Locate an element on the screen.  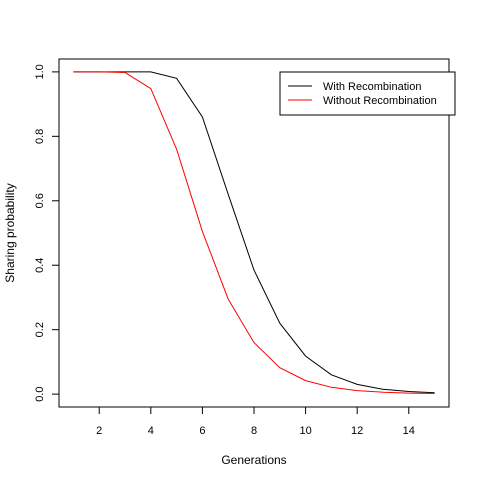
x-tick-label: 2 is located at coordinates (99, 431).